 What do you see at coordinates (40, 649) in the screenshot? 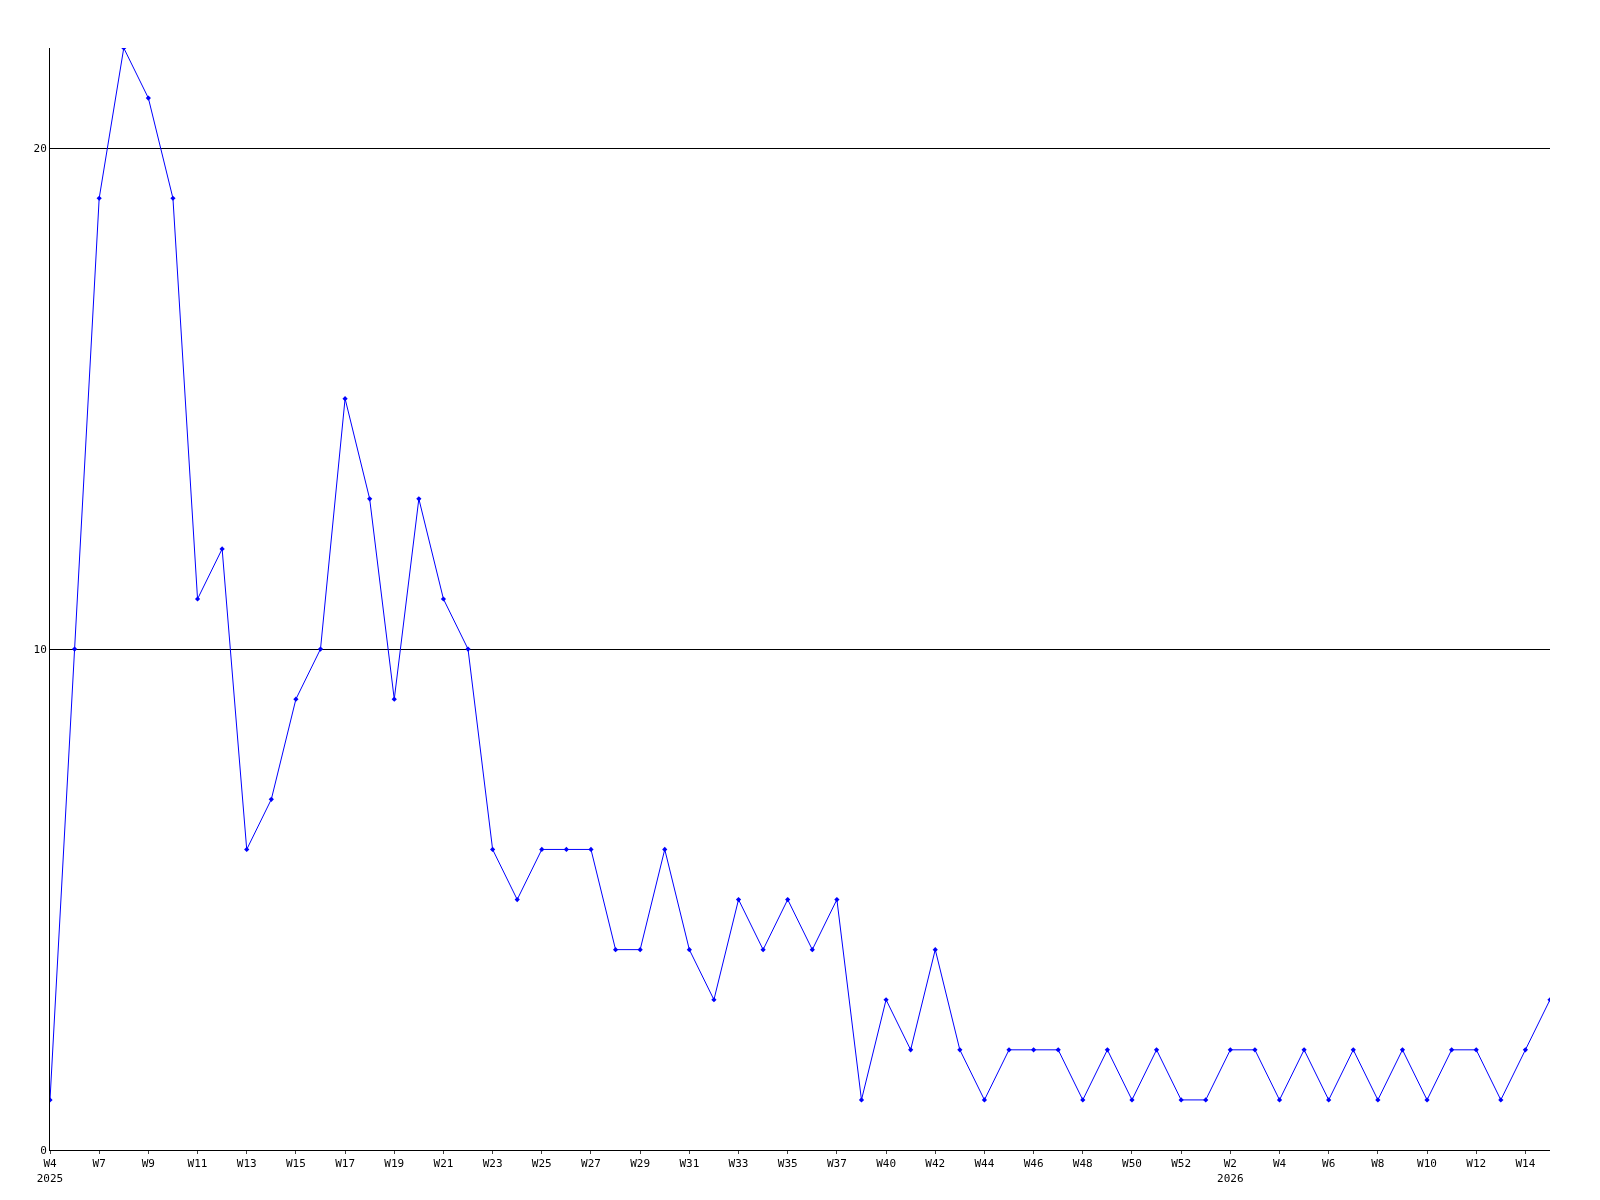
I see `y-tick-label: 10` at bounding box center [40, 649].